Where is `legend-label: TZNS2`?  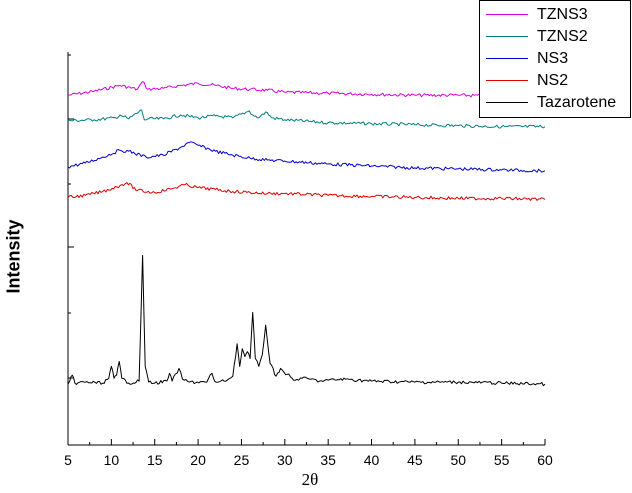 legend-label: TZNS2 is located at coordinates (562, 36).